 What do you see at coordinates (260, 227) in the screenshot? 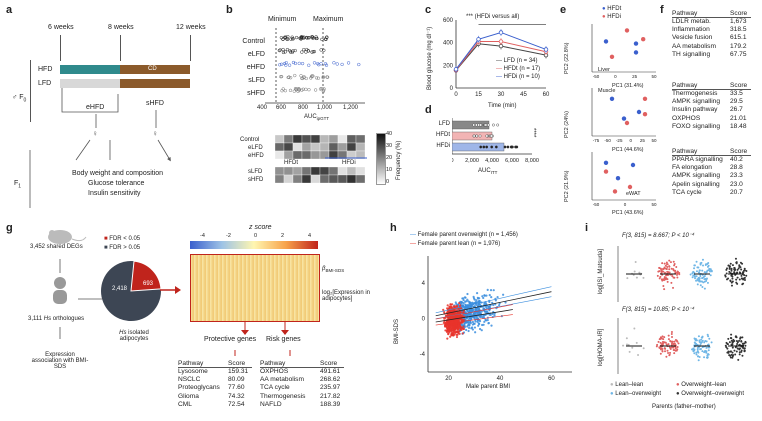
I see `zscore-title: z score` at bounding box center [260, 227].